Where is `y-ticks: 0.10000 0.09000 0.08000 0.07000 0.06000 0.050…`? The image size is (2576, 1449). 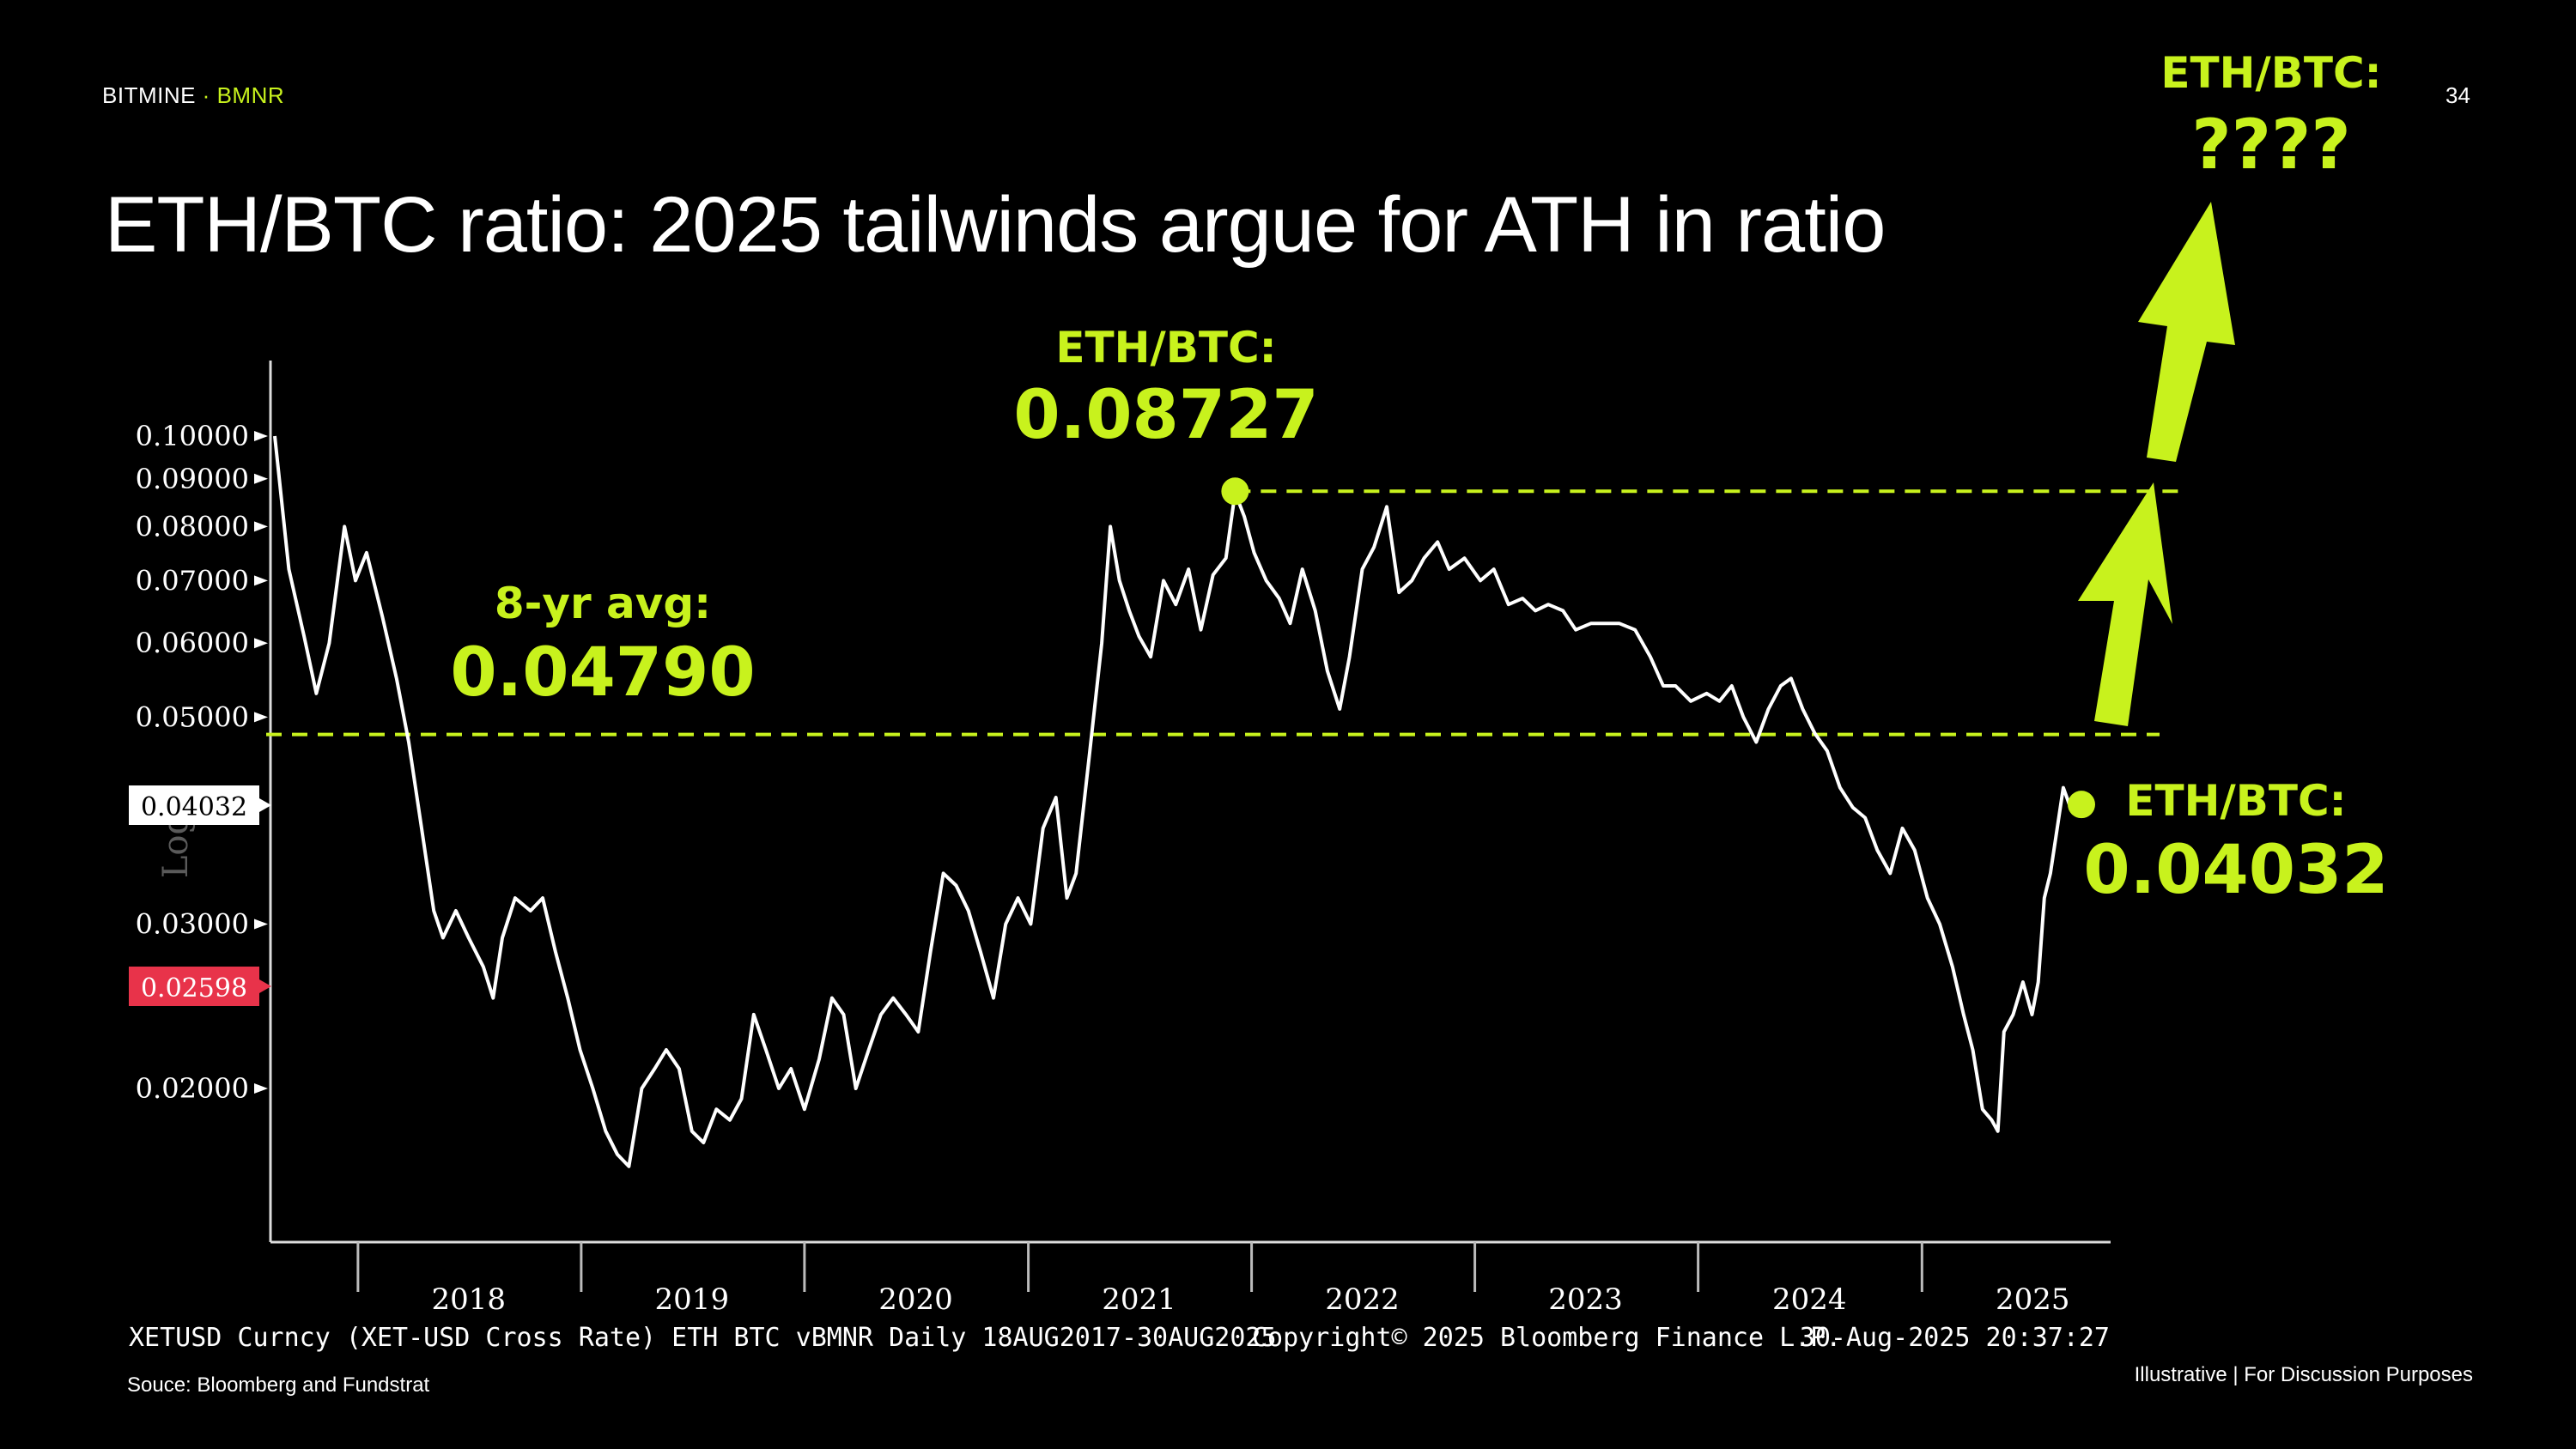 y-ticks: 0.10000 0.09000 0.08000 0.07000 0.06000 0.050… is located at coordinates (202, 762).